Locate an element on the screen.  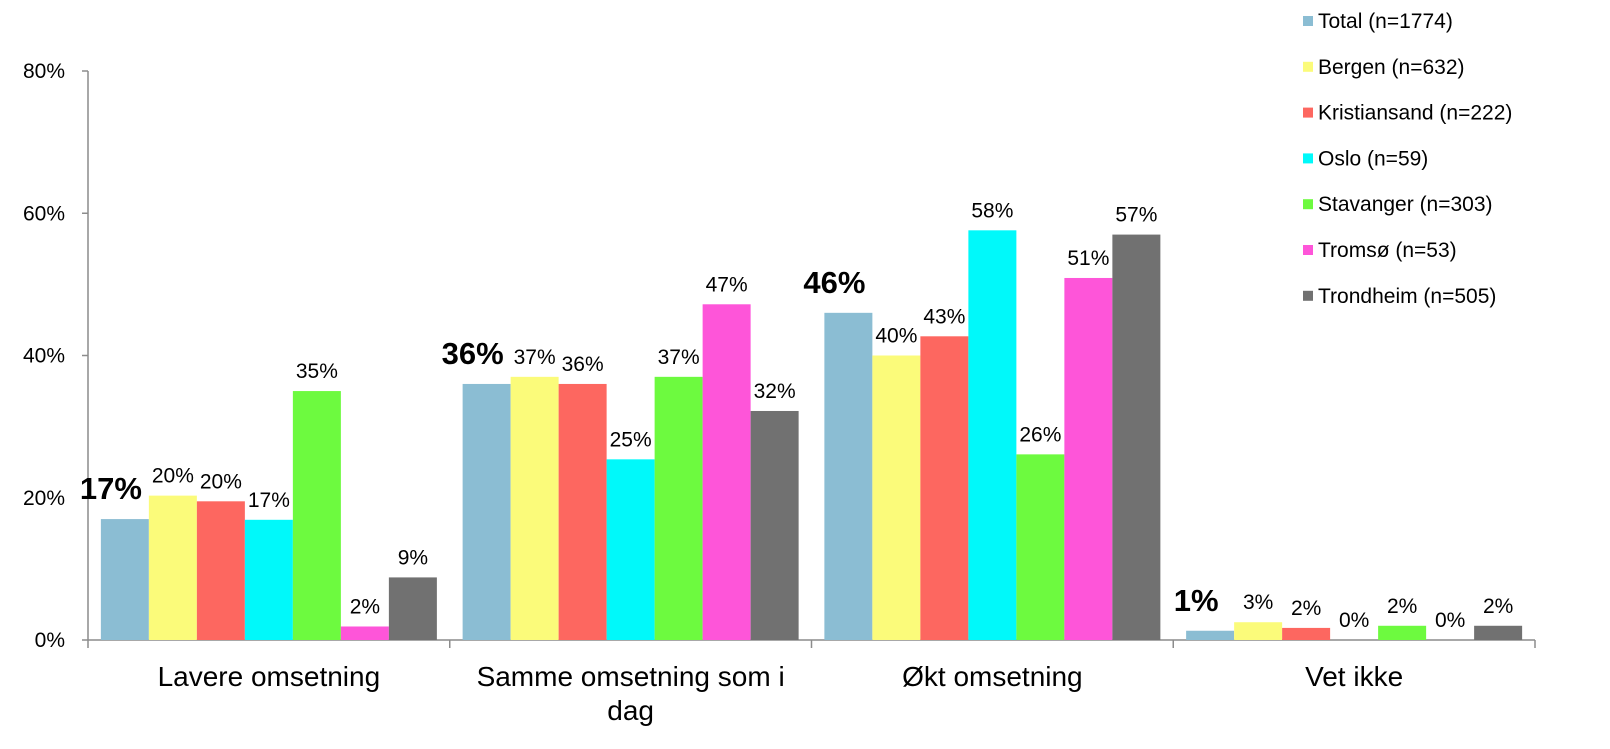
y-tick-label: 40% is located at coordinates (44, 356).